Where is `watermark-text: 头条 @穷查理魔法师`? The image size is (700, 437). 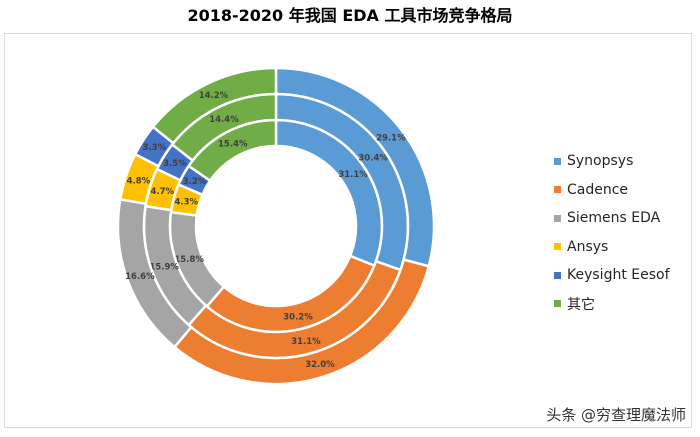
watermark-text: 头条 @穷查理魔法师 is located at coordinates (616, 415).